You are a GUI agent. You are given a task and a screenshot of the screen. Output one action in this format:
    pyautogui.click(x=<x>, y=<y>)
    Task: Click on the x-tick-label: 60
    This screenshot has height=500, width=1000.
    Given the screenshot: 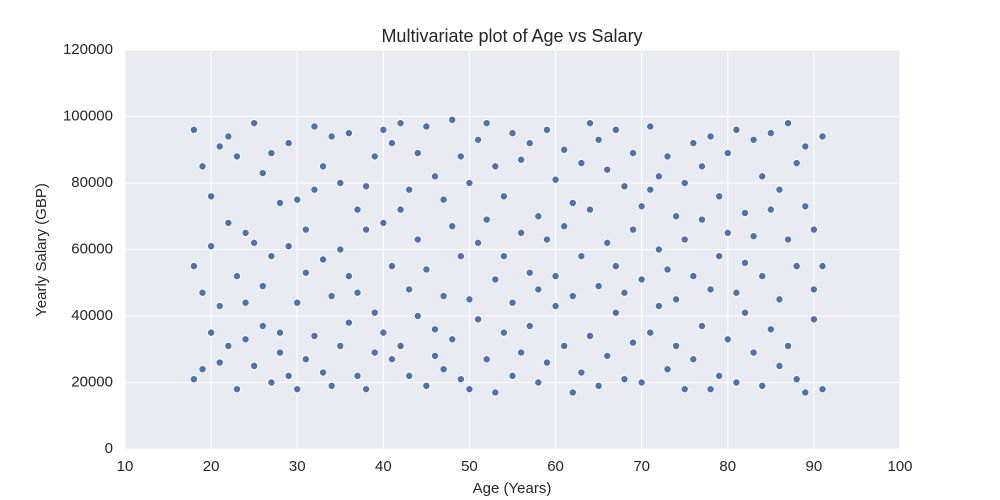 What is the action you would take?
    pyautogui.click(x=555, y=466)
    